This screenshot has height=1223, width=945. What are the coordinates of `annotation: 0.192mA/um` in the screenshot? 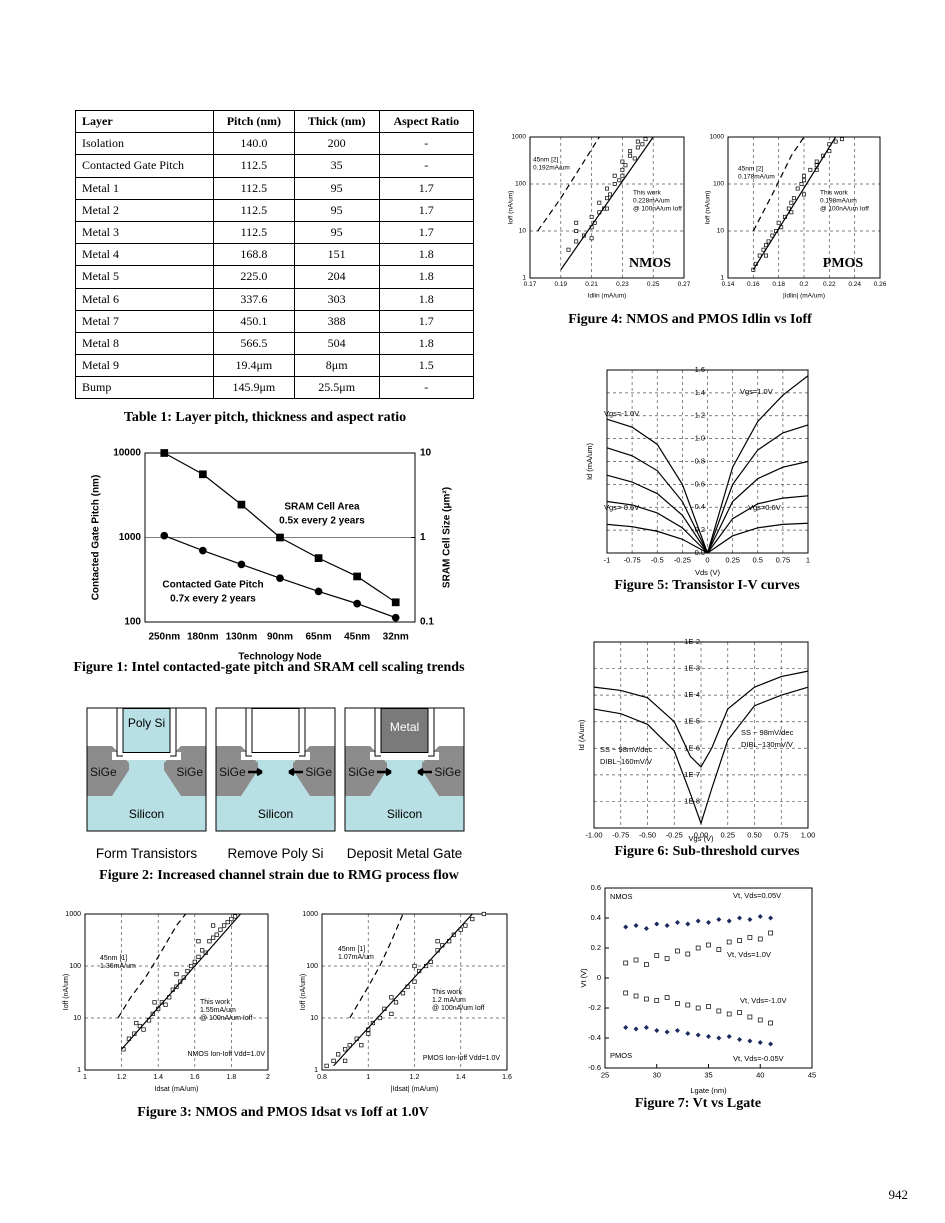 It's located at (551, 168).